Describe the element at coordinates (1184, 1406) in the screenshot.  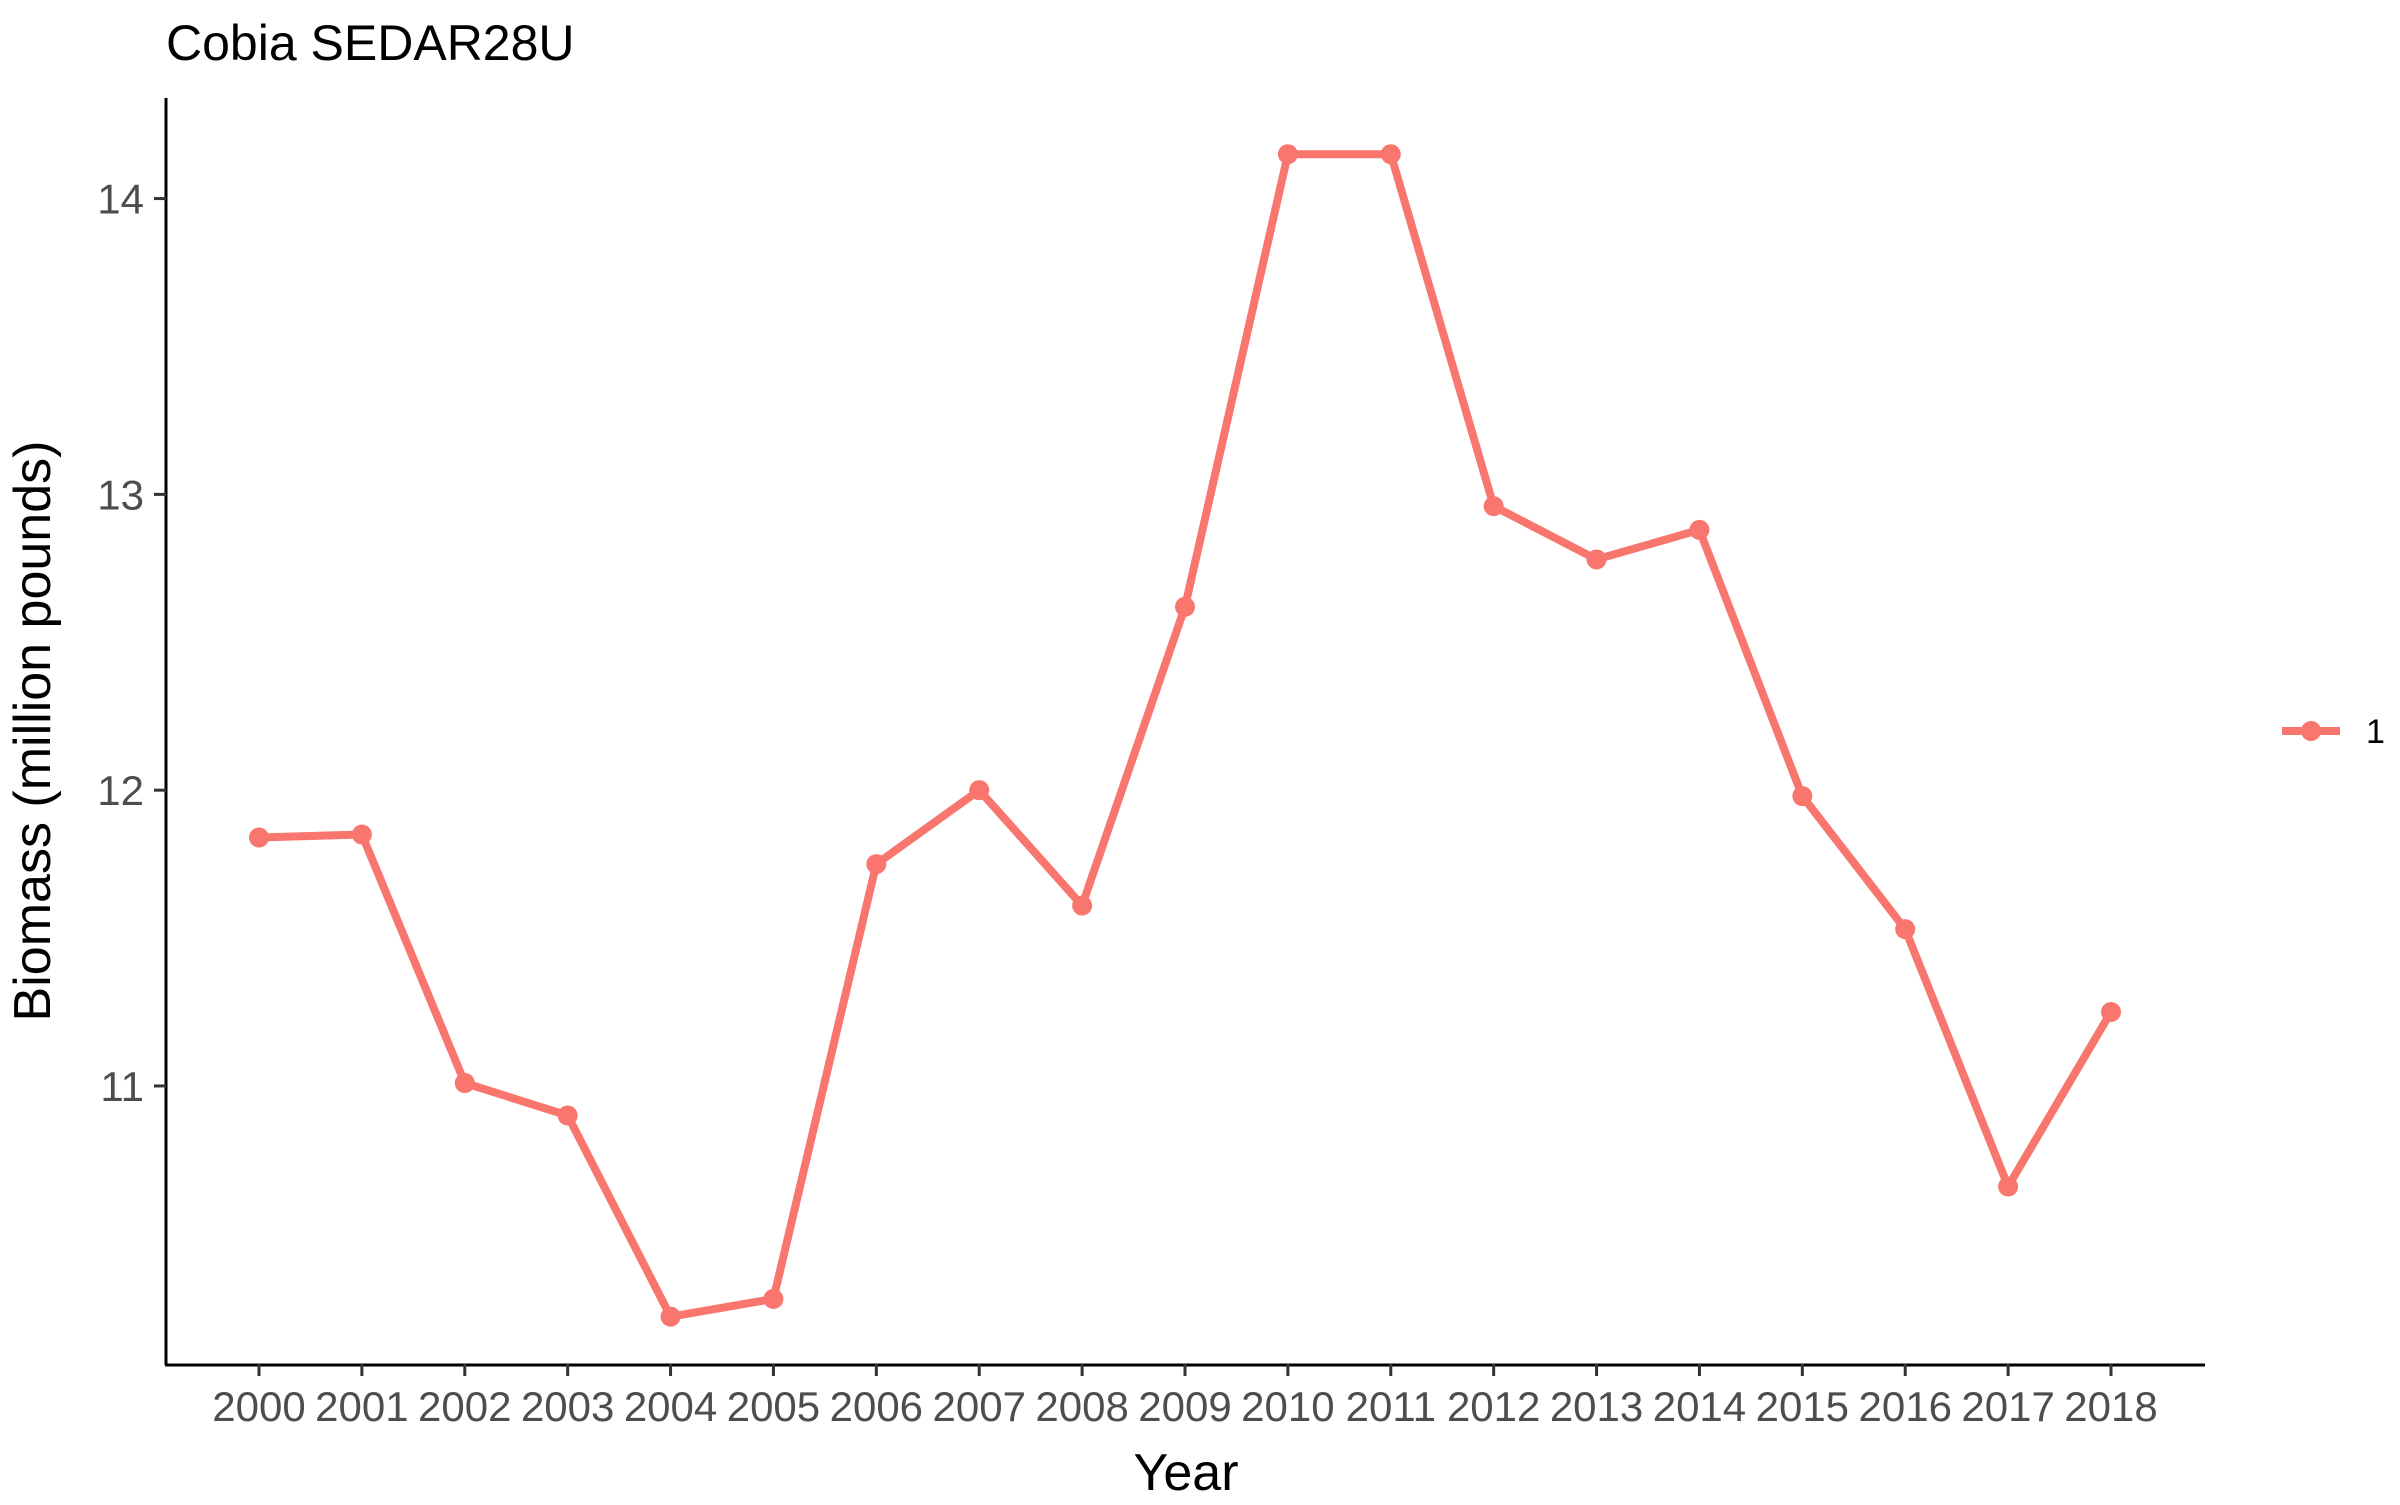
I see `x-tick-label: 2009` at that location.